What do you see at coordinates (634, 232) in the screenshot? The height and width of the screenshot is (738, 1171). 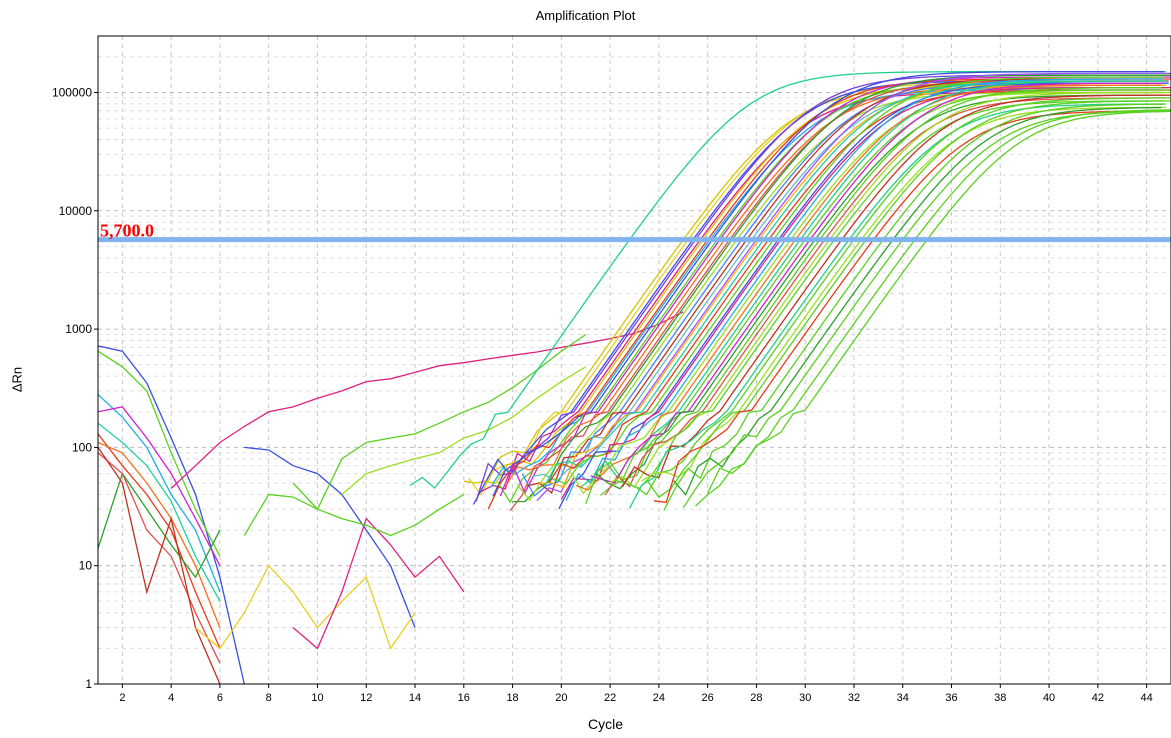 I see `threshold-layer: 5,700.0` at bounding box center [634, 232].